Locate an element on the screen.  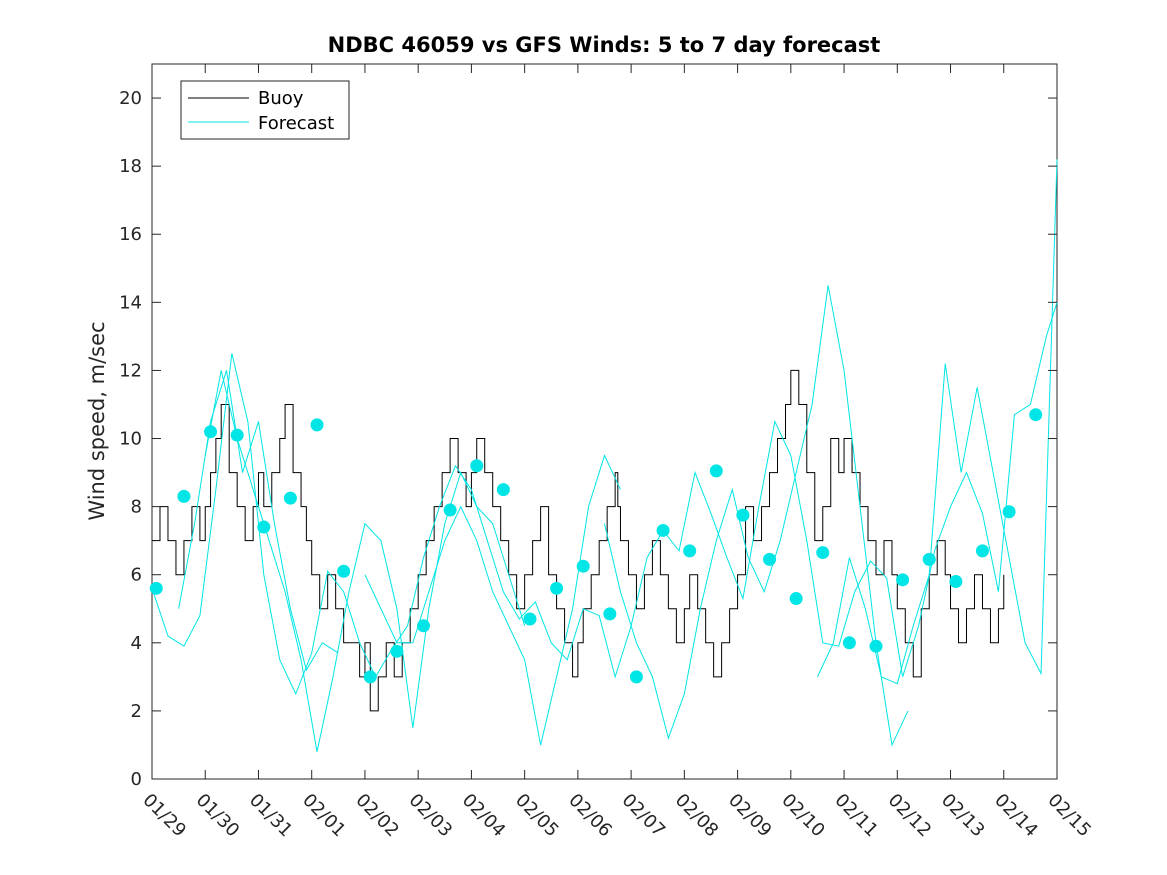
y-tick-label: 18 is located at coordinates (130, 166).